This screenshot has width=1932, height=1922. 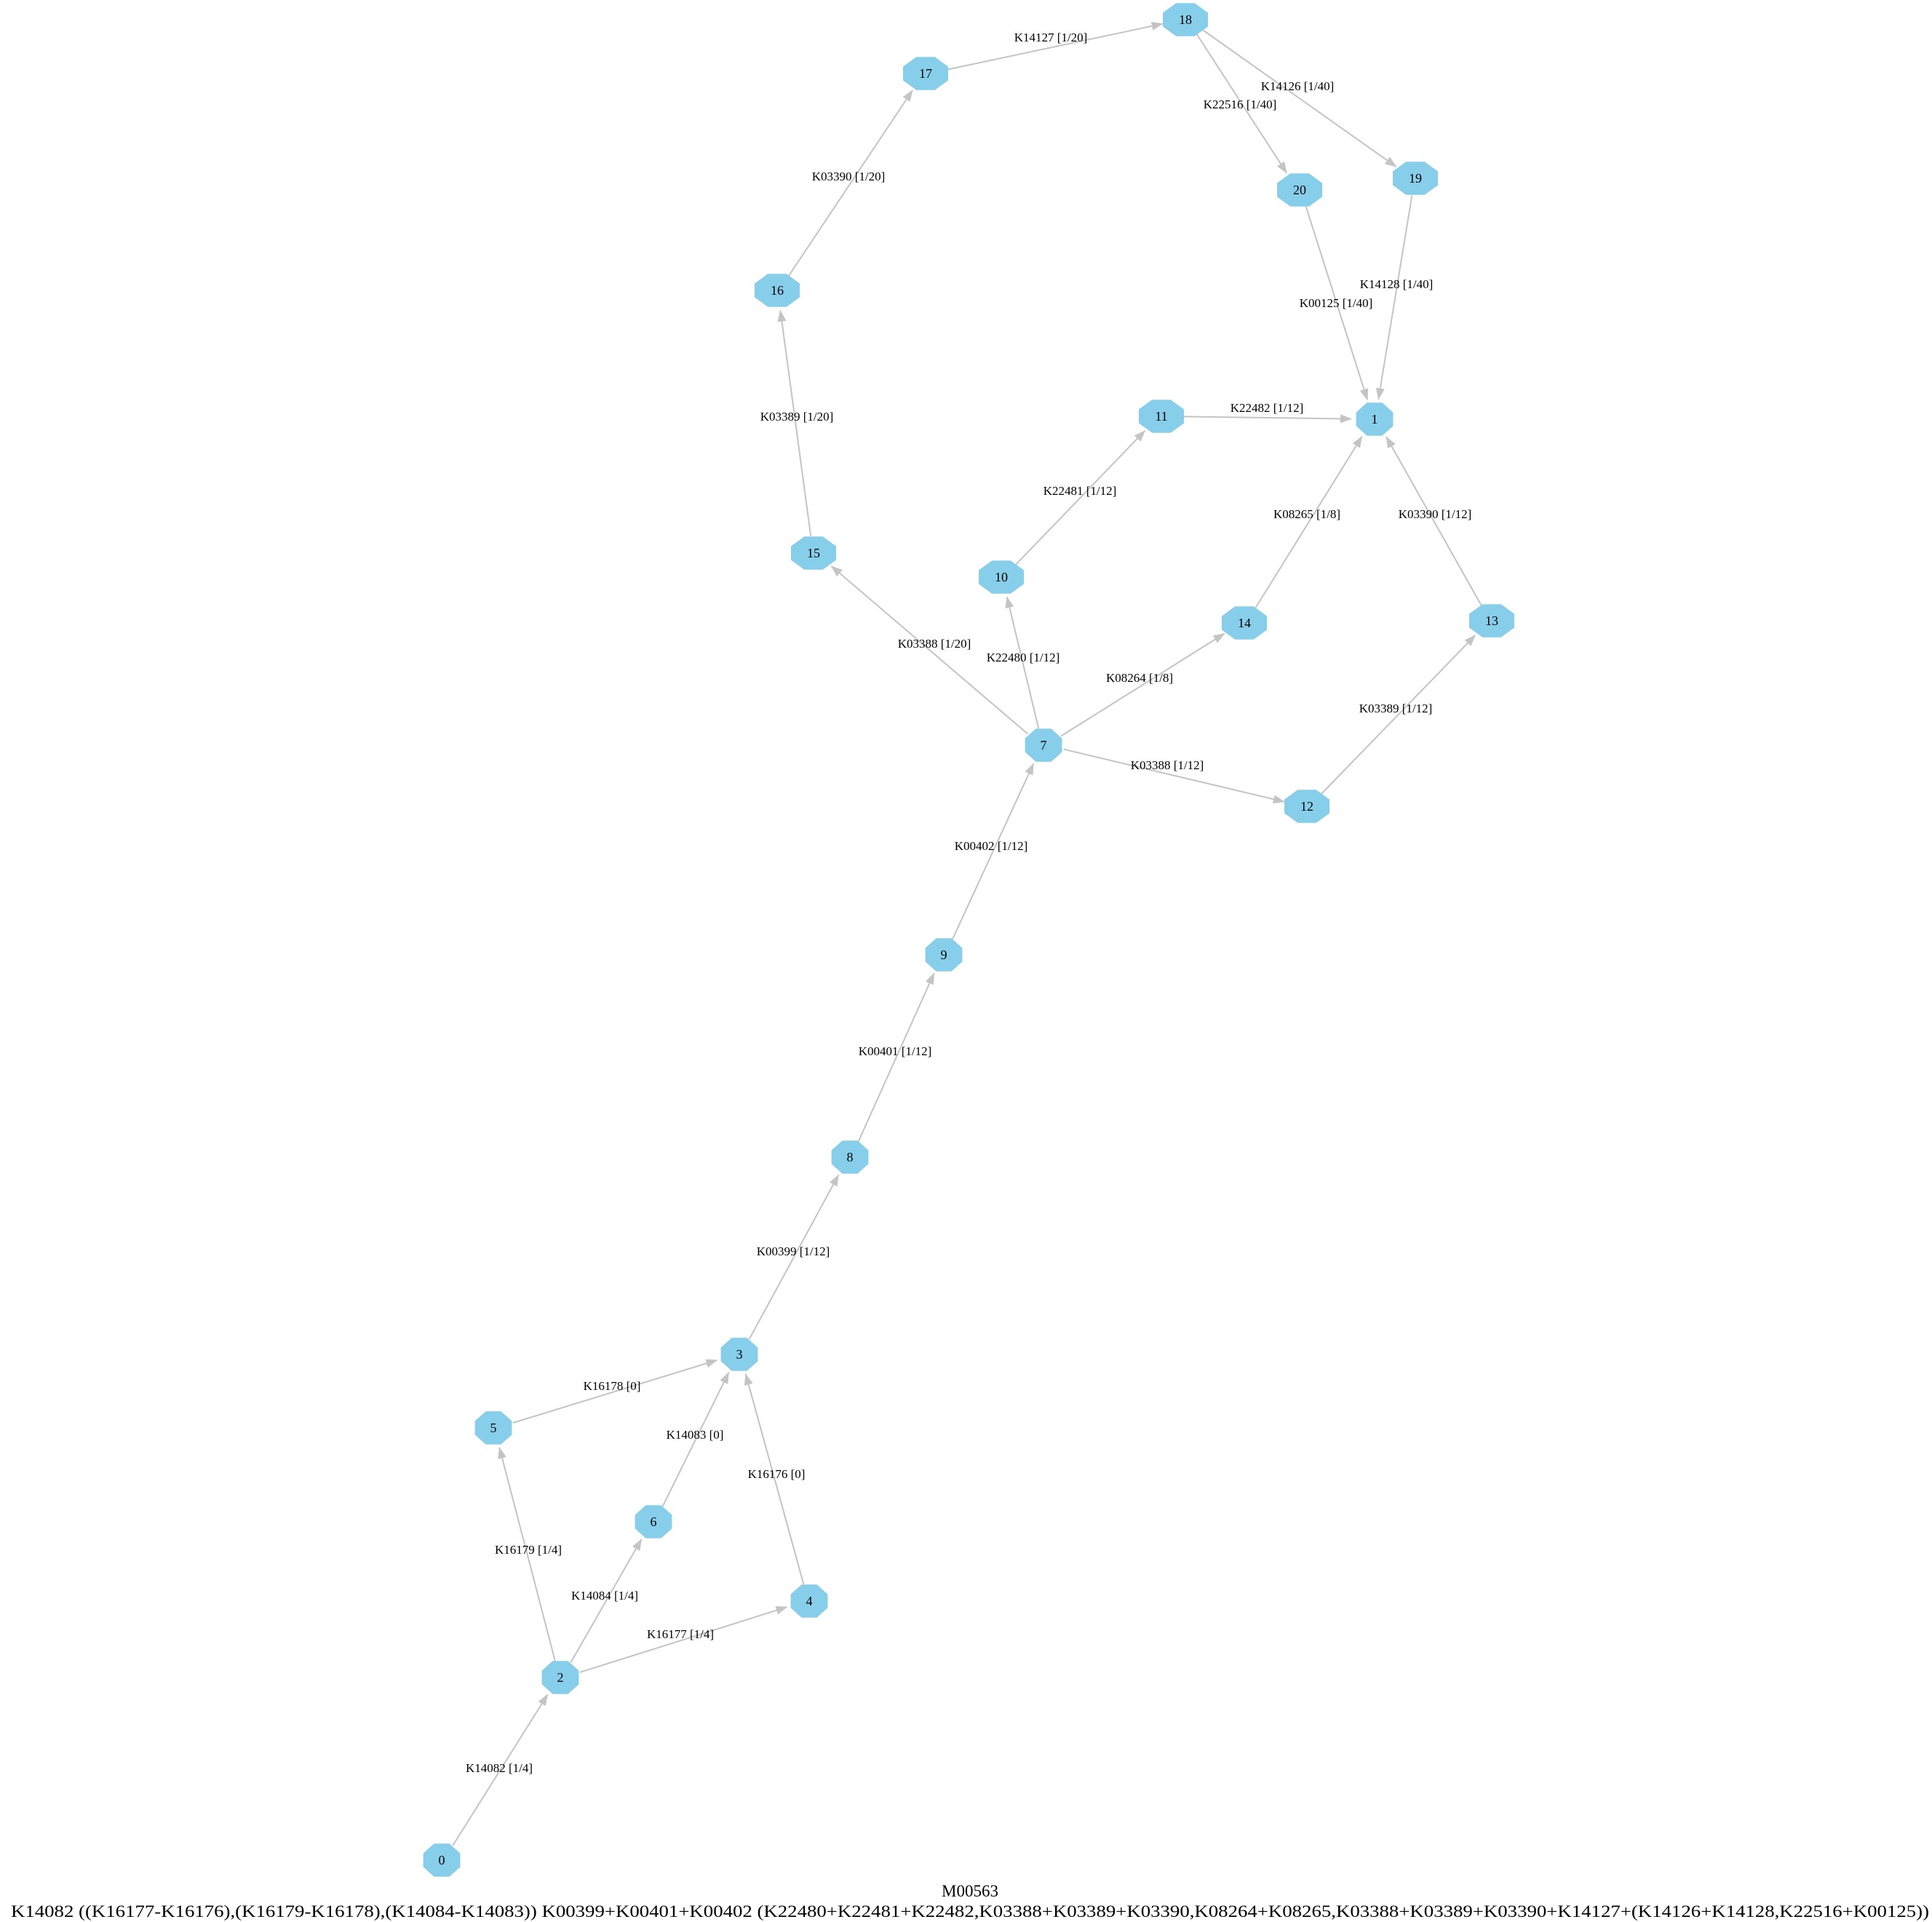 What do you see at coordinates (794, 1251) in the screenshot?
I see `edge-label-3-8: K00399 [1/12]` at bounding box center [794, 1251].